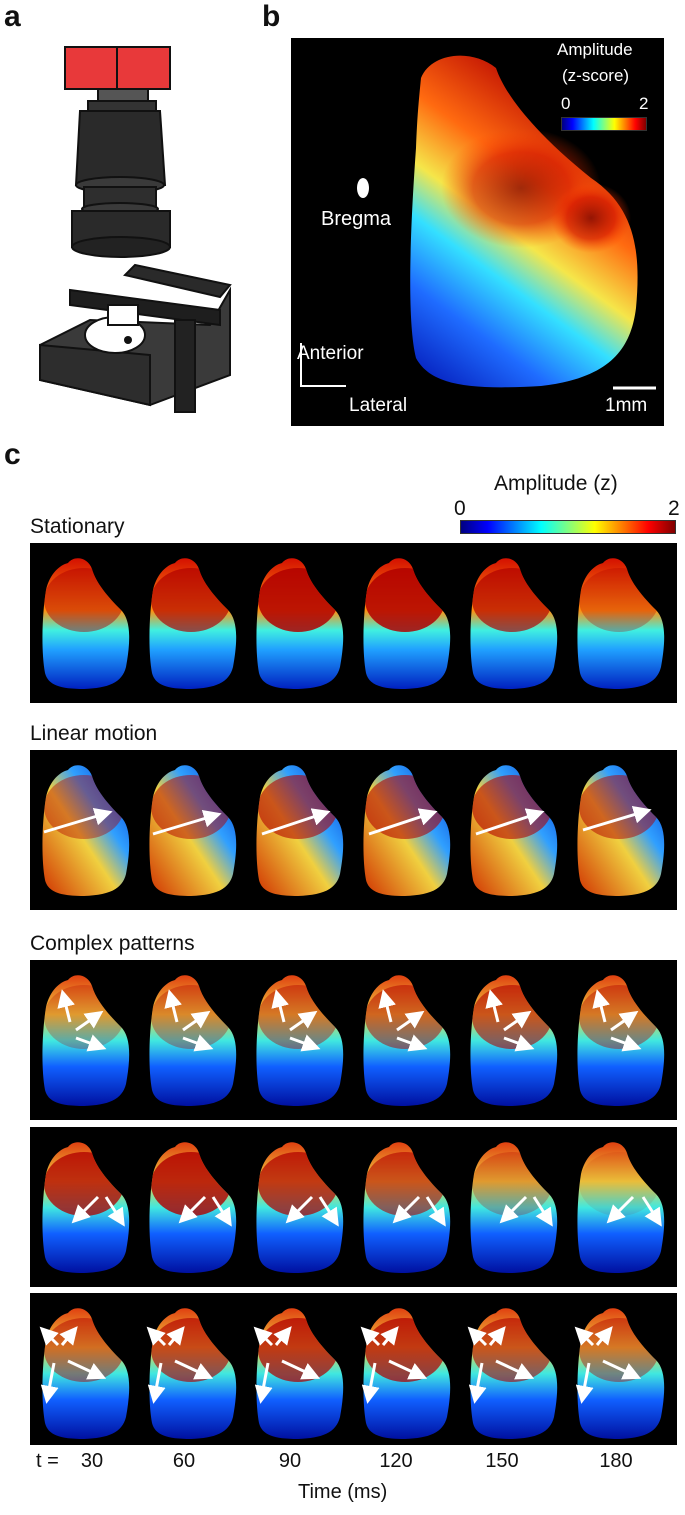 Image resolution: width=685 pixels, height=1515 pixels. I want to click on colorbar-title-c: Amplitude (z), so click(556, 483).